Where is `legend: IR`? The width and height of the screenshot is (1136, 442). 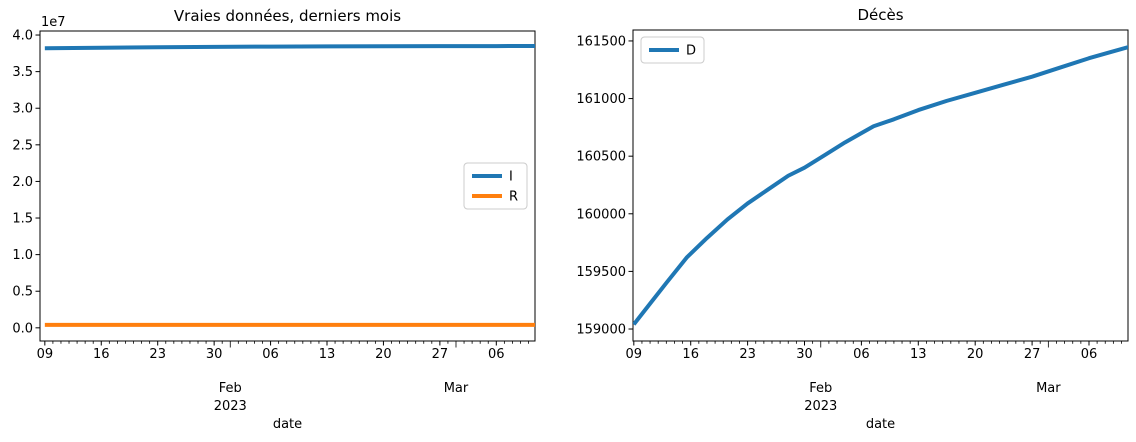
legend: IR is located at coordinates (495, 186).